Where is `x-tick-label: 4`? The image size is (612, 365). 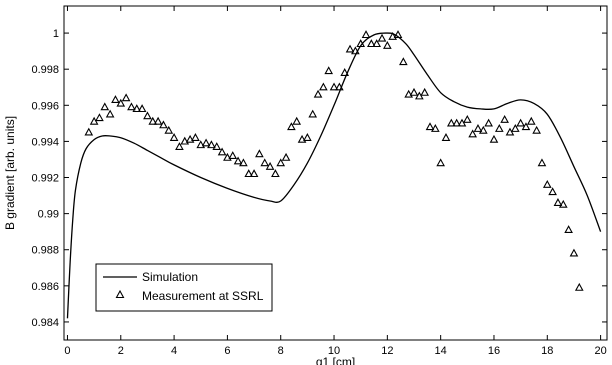 x-tick-label: 4 is located at coordinates (174, 351).